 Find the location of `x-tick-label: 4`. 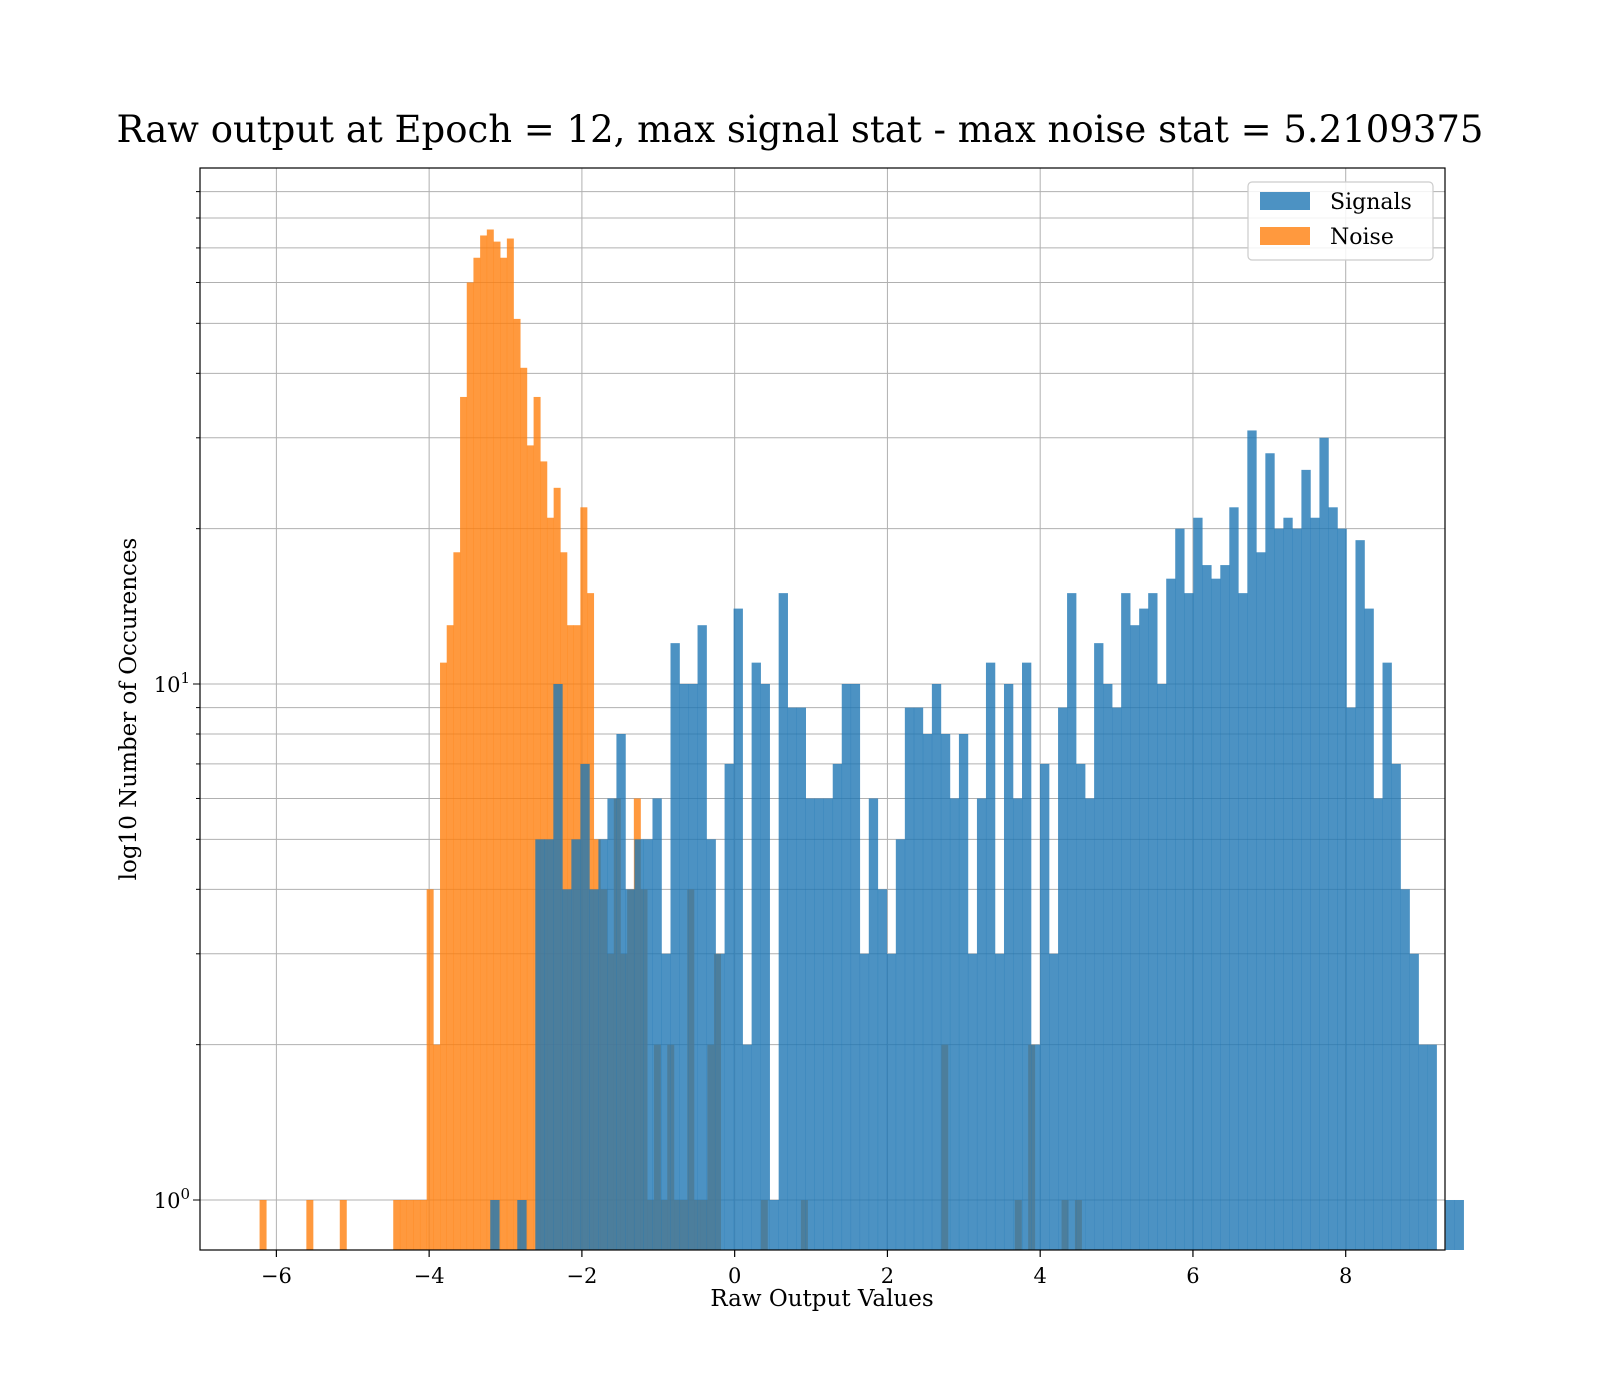

x-tick-label: 4 is located at coordinates (1039, 1276).